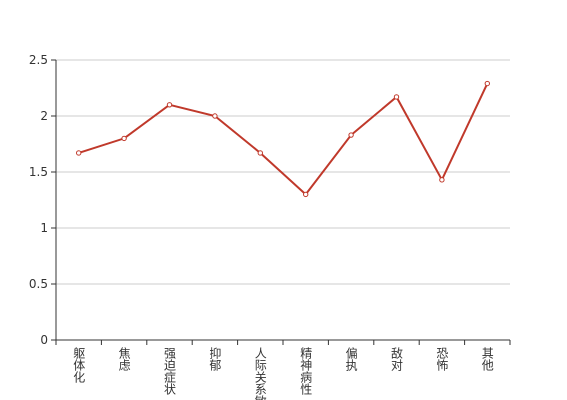 The width and height of the screenshot is (567, 400). Describe the element at coordinates (38, 172) in the screenshot. I see `y-tick-label: 1.5` at that location.